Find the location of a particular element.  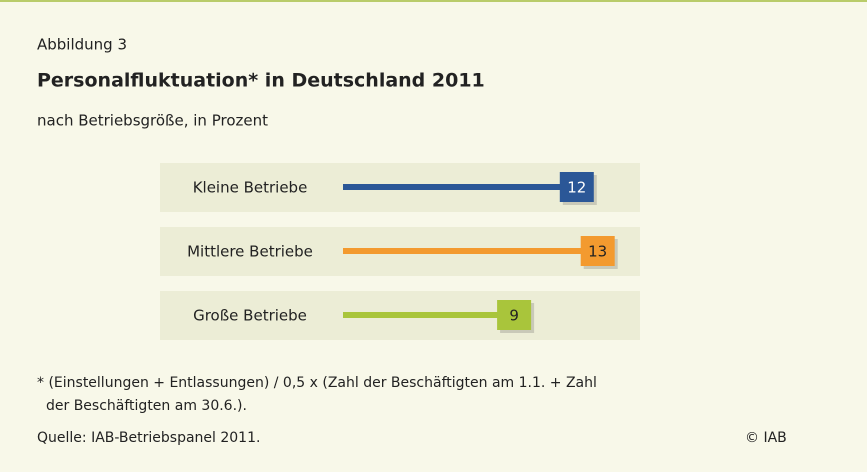

category-label: Mittlere Betriebe is located at coordinates (250, 252).